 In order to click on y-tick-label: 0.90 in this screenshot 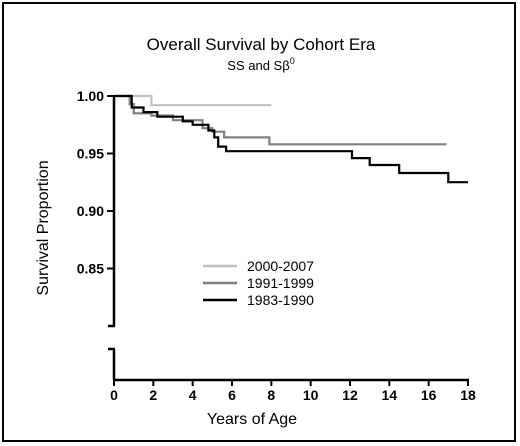, I will do `click(90, 211)`.